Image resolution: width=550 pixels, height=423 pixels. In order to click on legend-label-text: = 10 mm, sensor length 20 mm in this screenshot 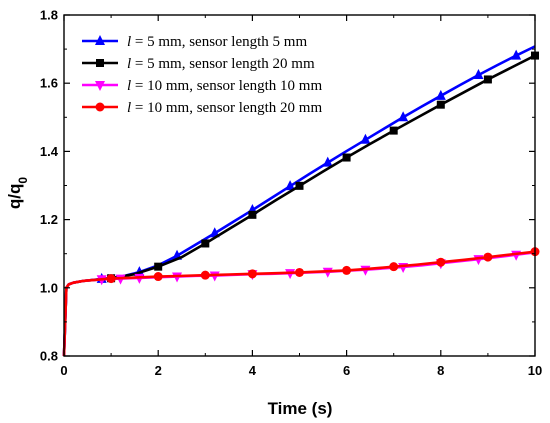, I will do `click(226, 108)`.